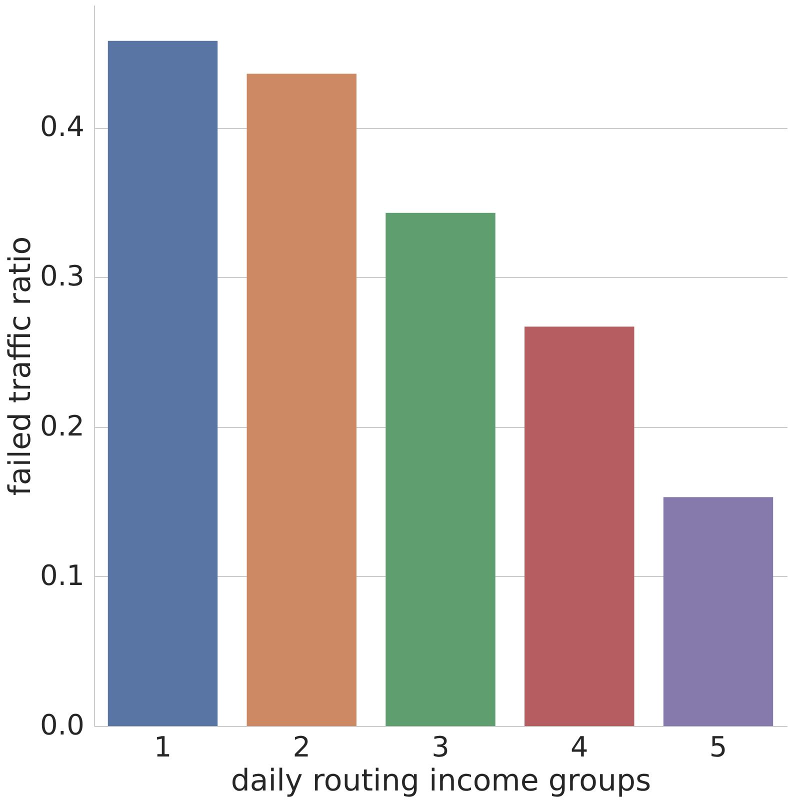 The height and width of the screenshot is (801, 792). Describe the element at coordinates (163, 747) in the screenshot. I see `x-tick-label: 1` at that location.